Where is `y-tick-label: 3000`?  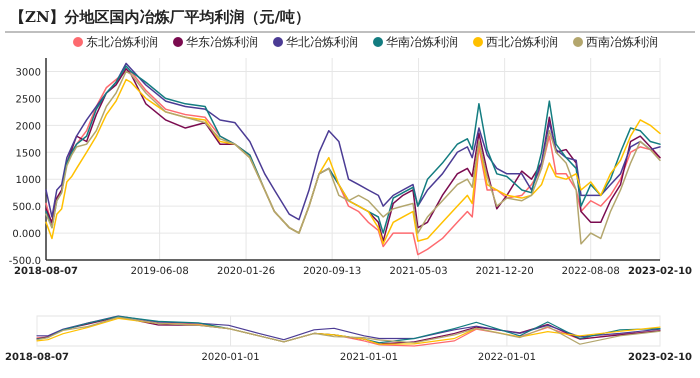
y-tick-label: 3000 is located at coordinates (28, 72).